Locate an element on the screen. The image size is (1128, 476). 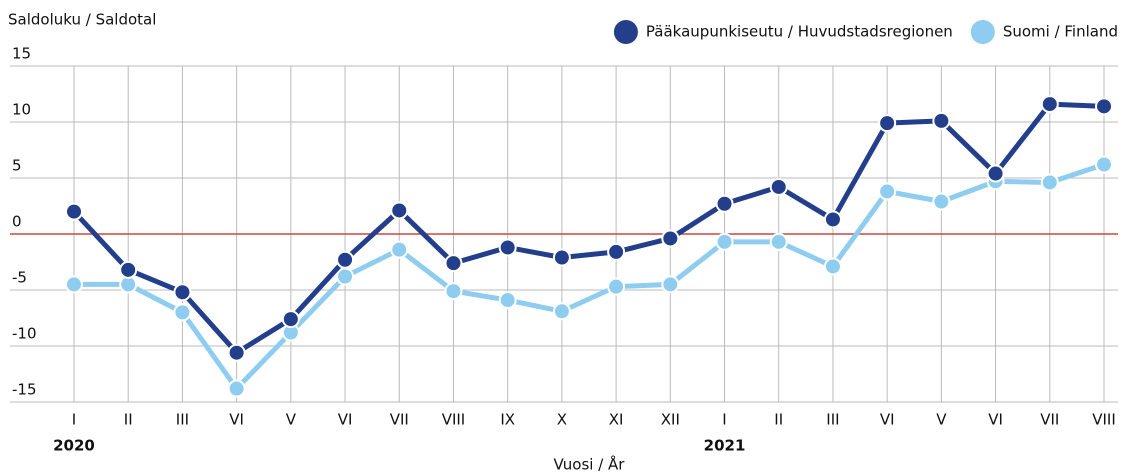
x-tick-label: XI is located at coordinates (616, 420).